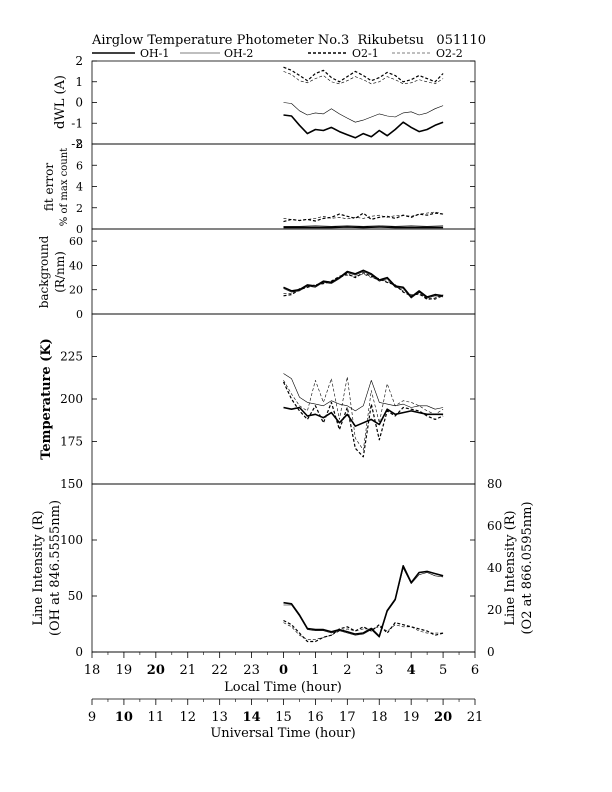 This screenshot has height=792, width=612. I want to click on panel-temperature-frame, so click(283, 399).